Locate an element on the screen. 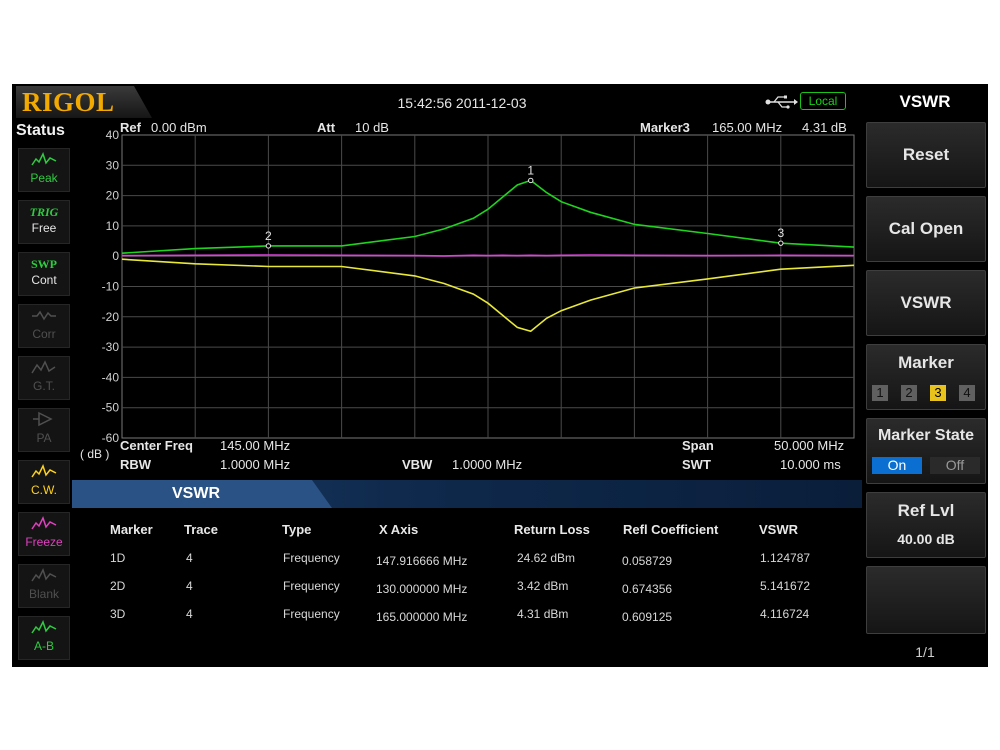 This screenshot has height=750, width=1000. freeze-icon is located at coordinates (44, 523).